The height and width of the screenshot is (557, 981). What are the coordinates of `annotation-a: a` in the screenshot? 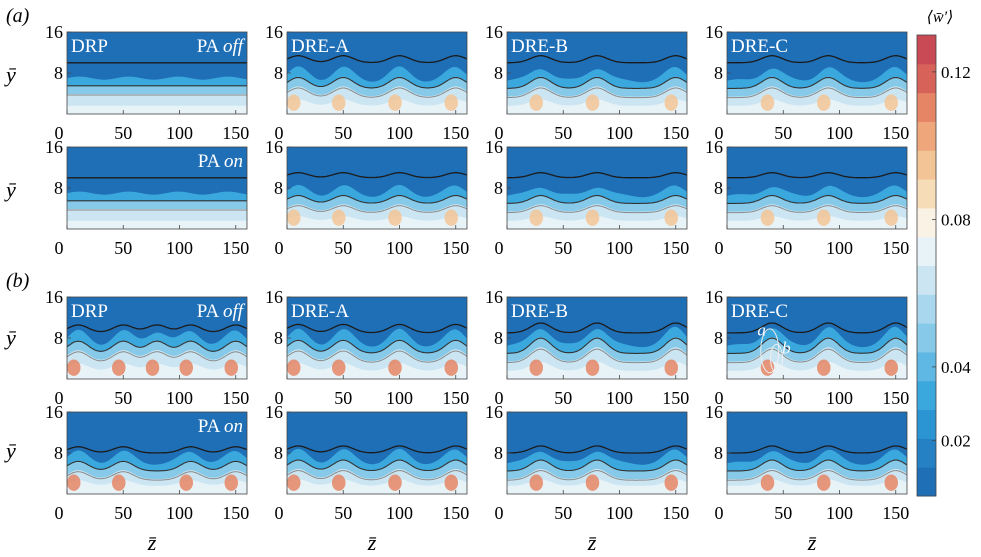 It's located at (761, 329).